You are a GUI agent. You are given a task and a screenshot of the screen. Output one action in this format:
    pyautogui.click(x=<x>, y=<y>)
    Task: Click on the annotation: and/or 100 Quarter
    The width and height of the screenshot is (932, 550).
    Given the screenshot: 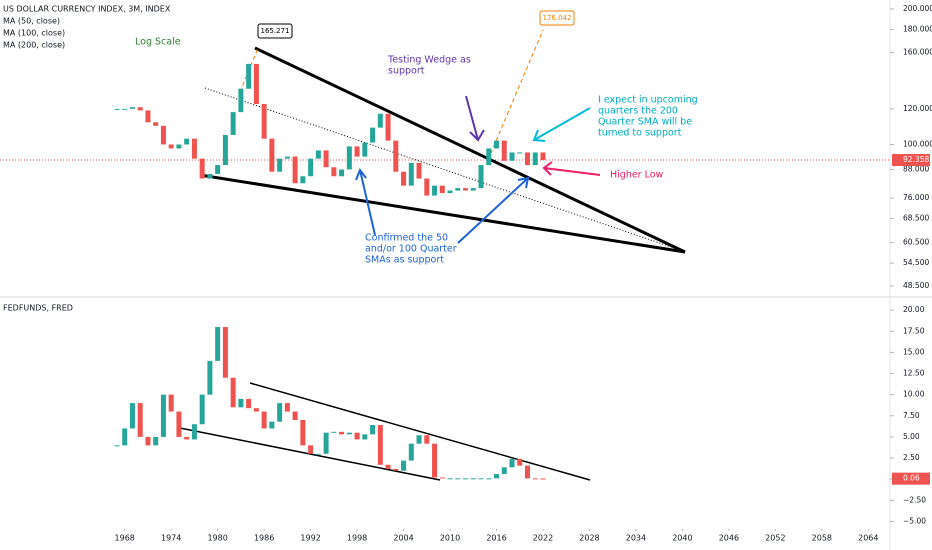 What is the action you would take?
    pyautogui.click(x=411, y=249)
    